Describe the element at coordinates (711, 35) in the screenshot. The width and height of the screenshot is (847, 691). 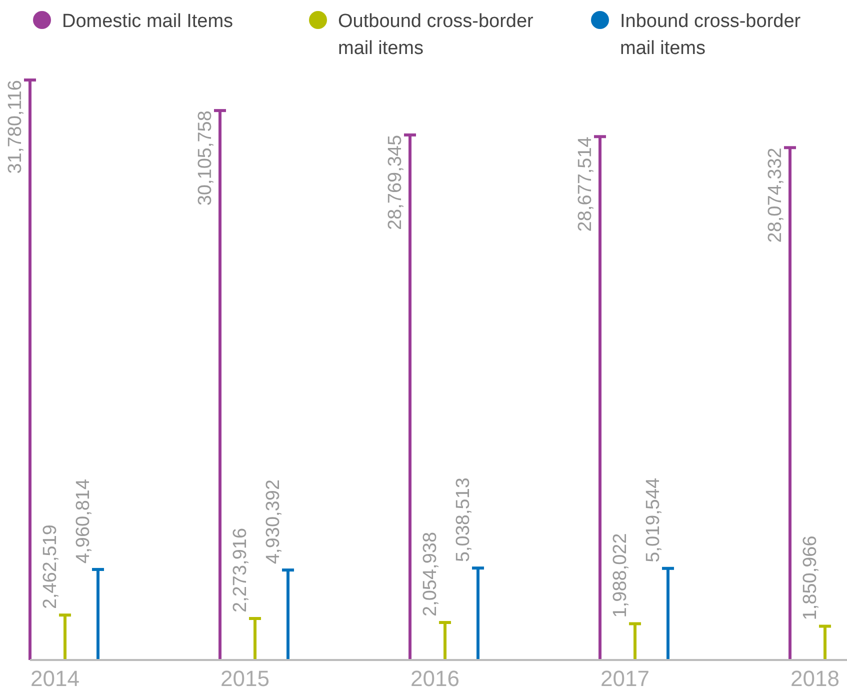
I see `legend-label: Inbound cross-border mail items` at that location.